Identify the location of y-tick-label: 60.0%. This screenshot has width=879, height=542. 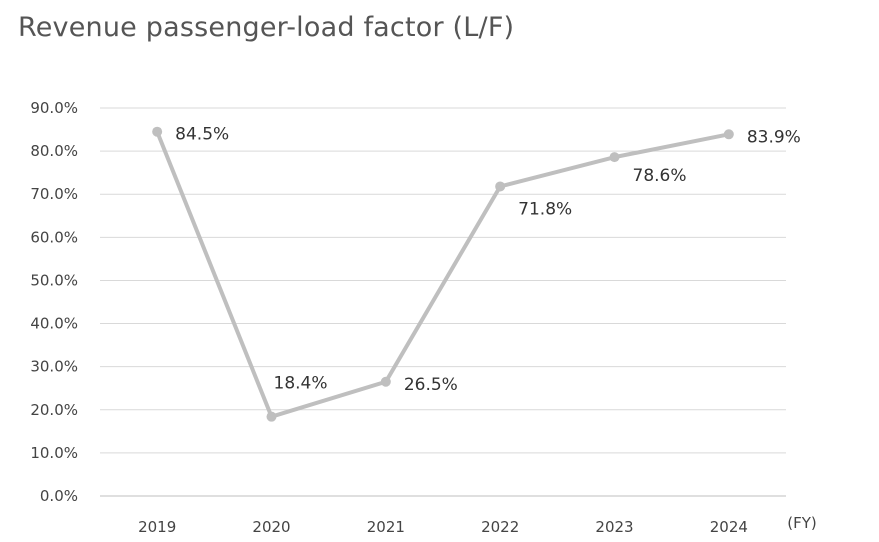
(54, 237).